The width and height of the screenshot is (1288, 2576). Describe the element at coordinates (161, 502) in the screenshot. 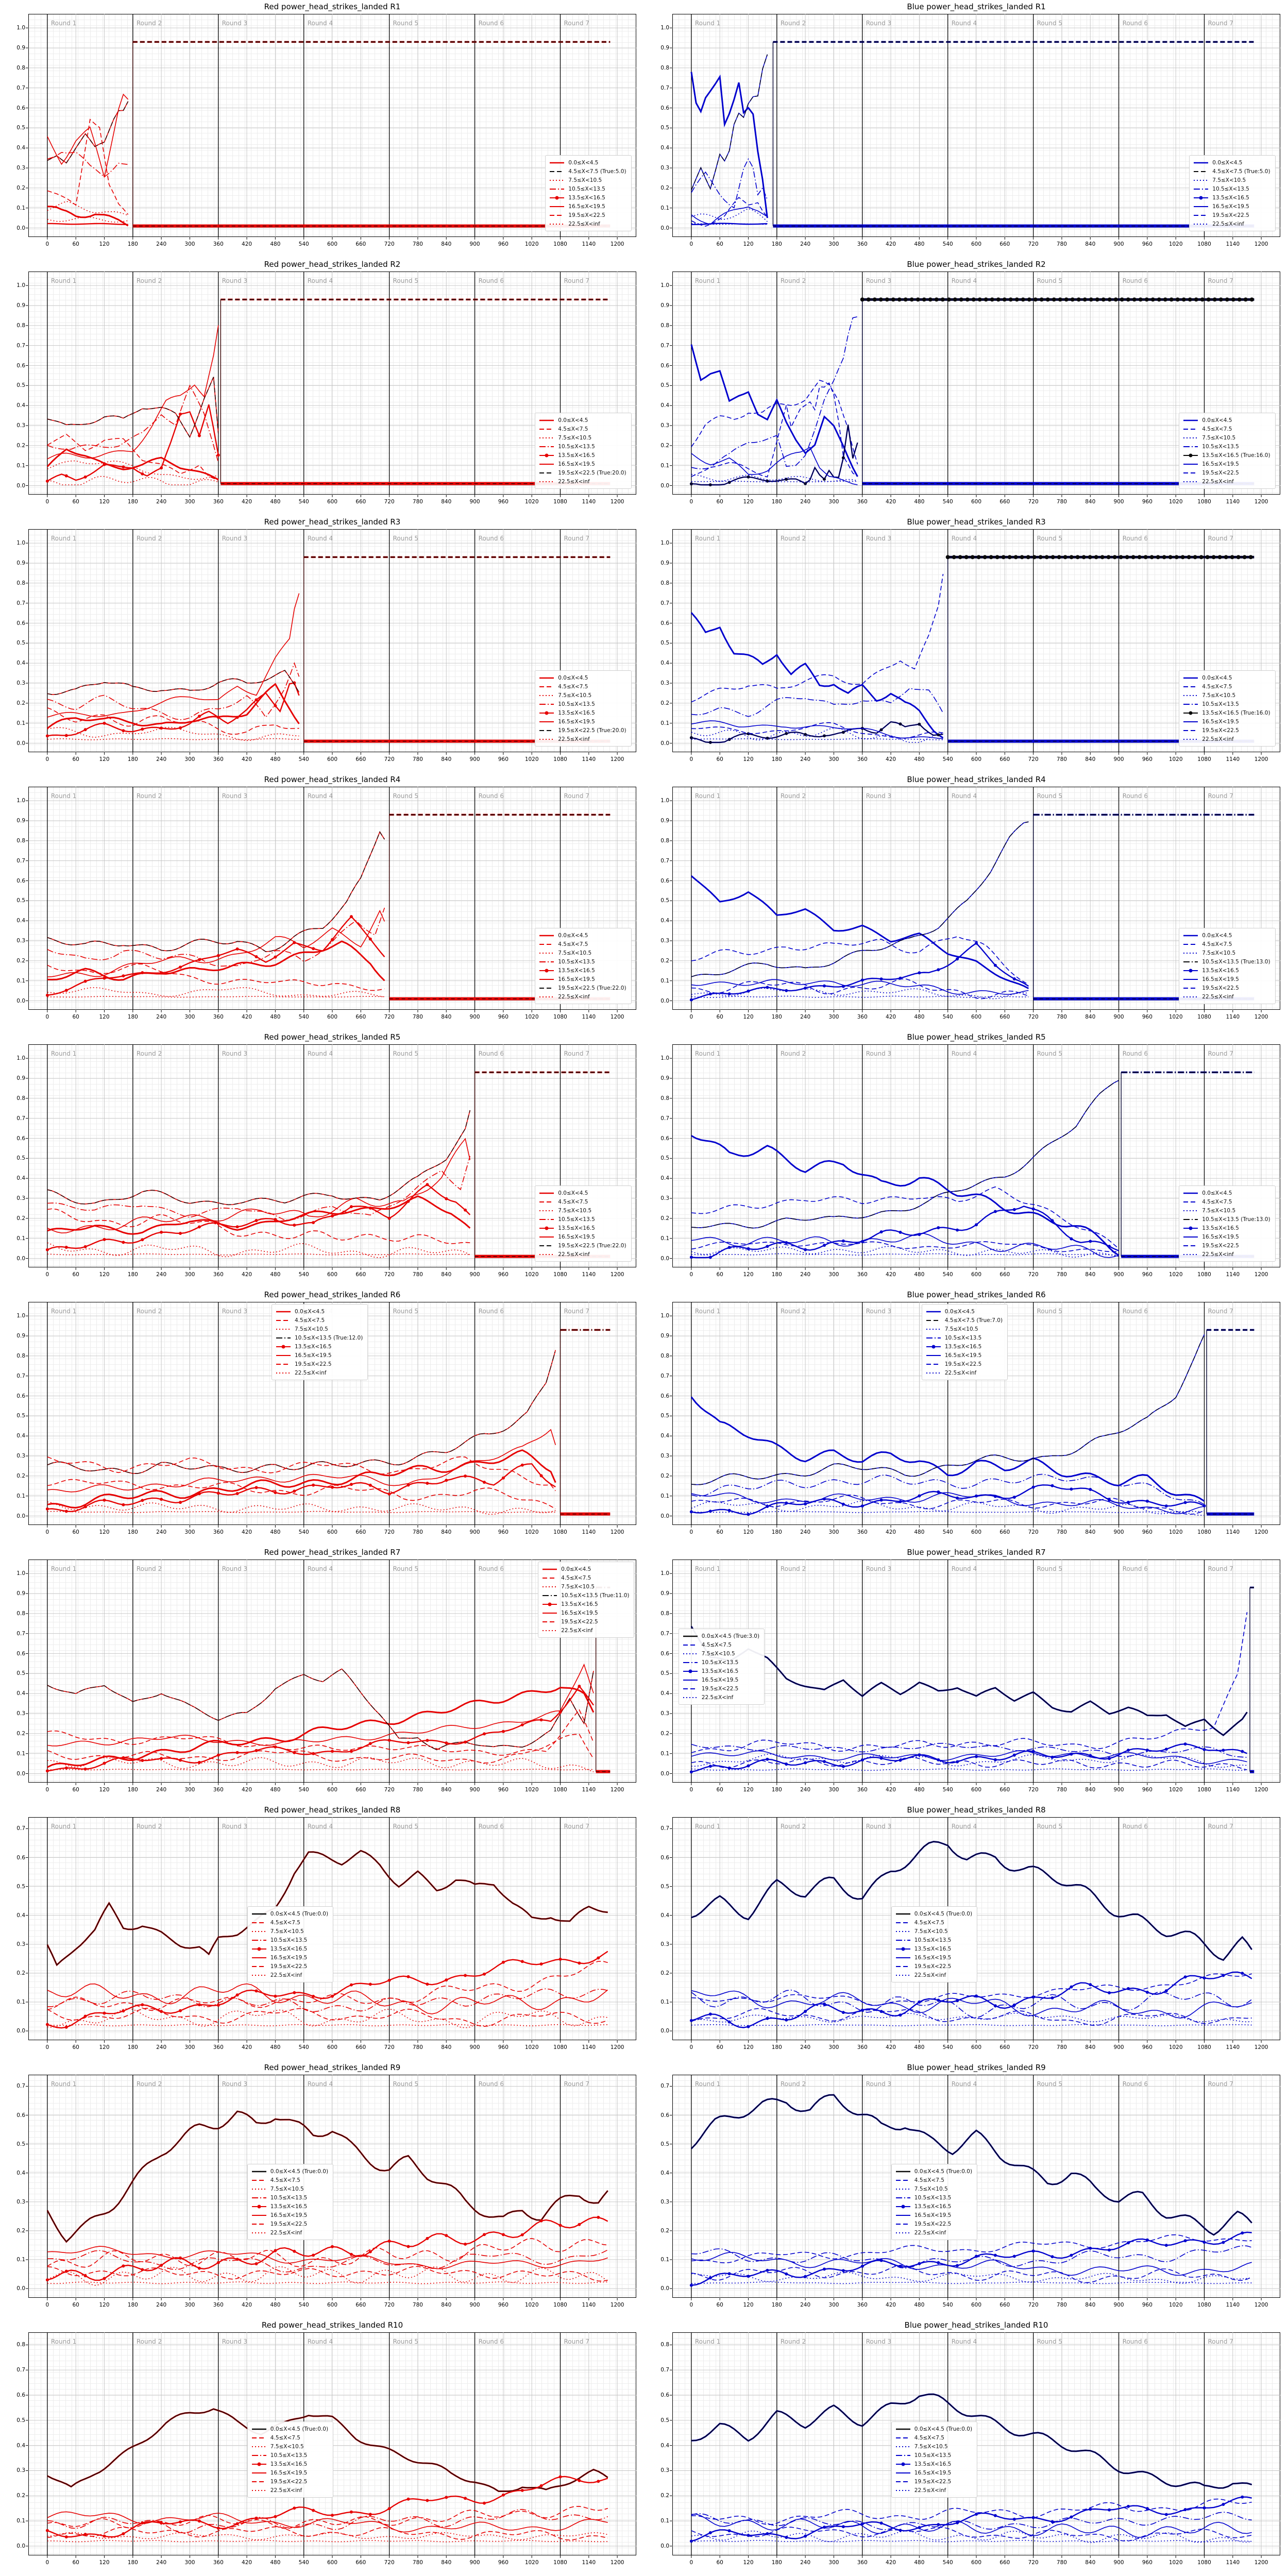

I see `x-tick-label: 240` at that location.